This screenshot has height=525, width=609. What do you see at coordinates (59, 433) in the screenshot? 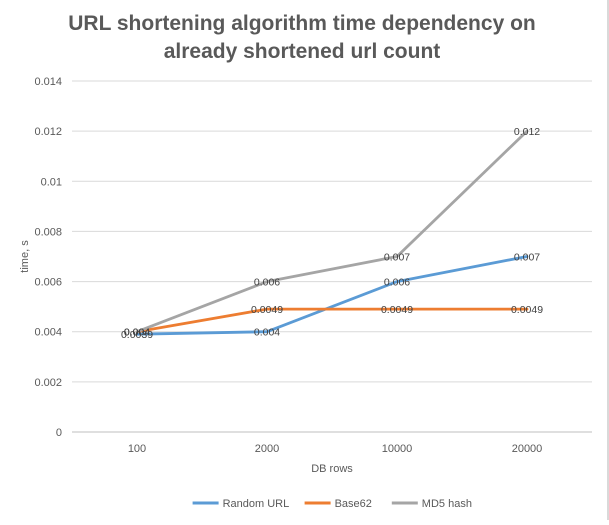
I see `y-tick-label: 0` at bounding box center [59, 433].